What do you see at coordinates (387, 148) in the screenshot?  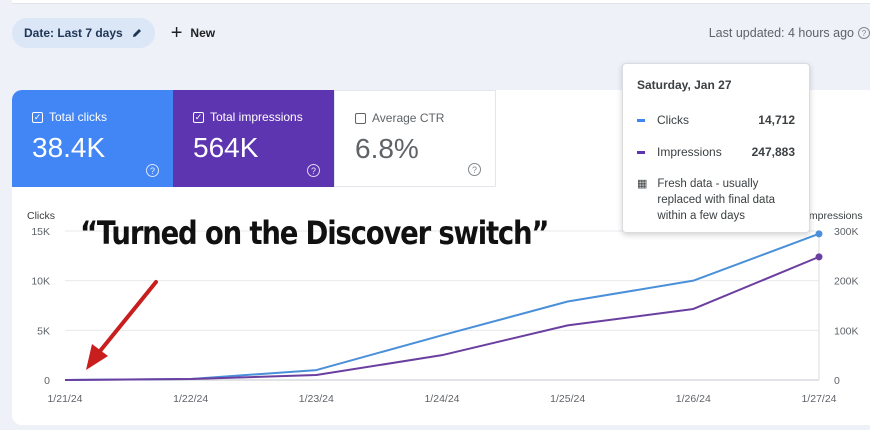 I see `metric-value: 6.8%` at bounding box center [387, 148].